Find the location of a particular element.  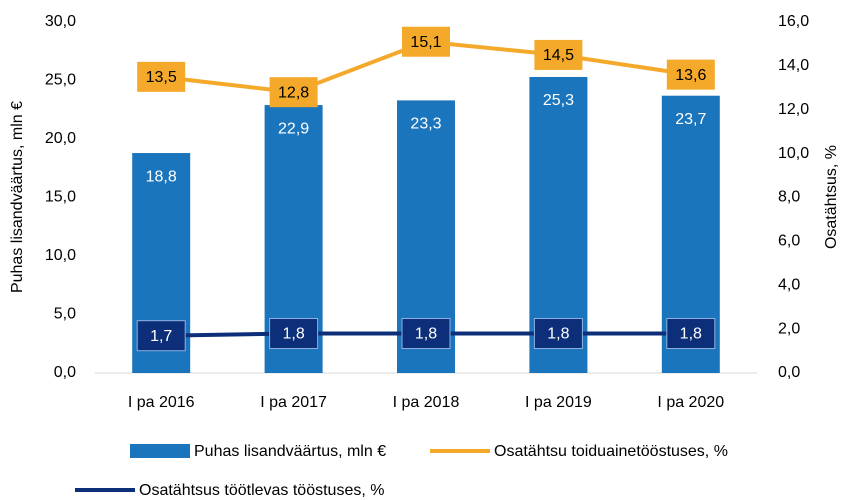

bar-value-label: 25,3 is located at coordinates (558, 100).